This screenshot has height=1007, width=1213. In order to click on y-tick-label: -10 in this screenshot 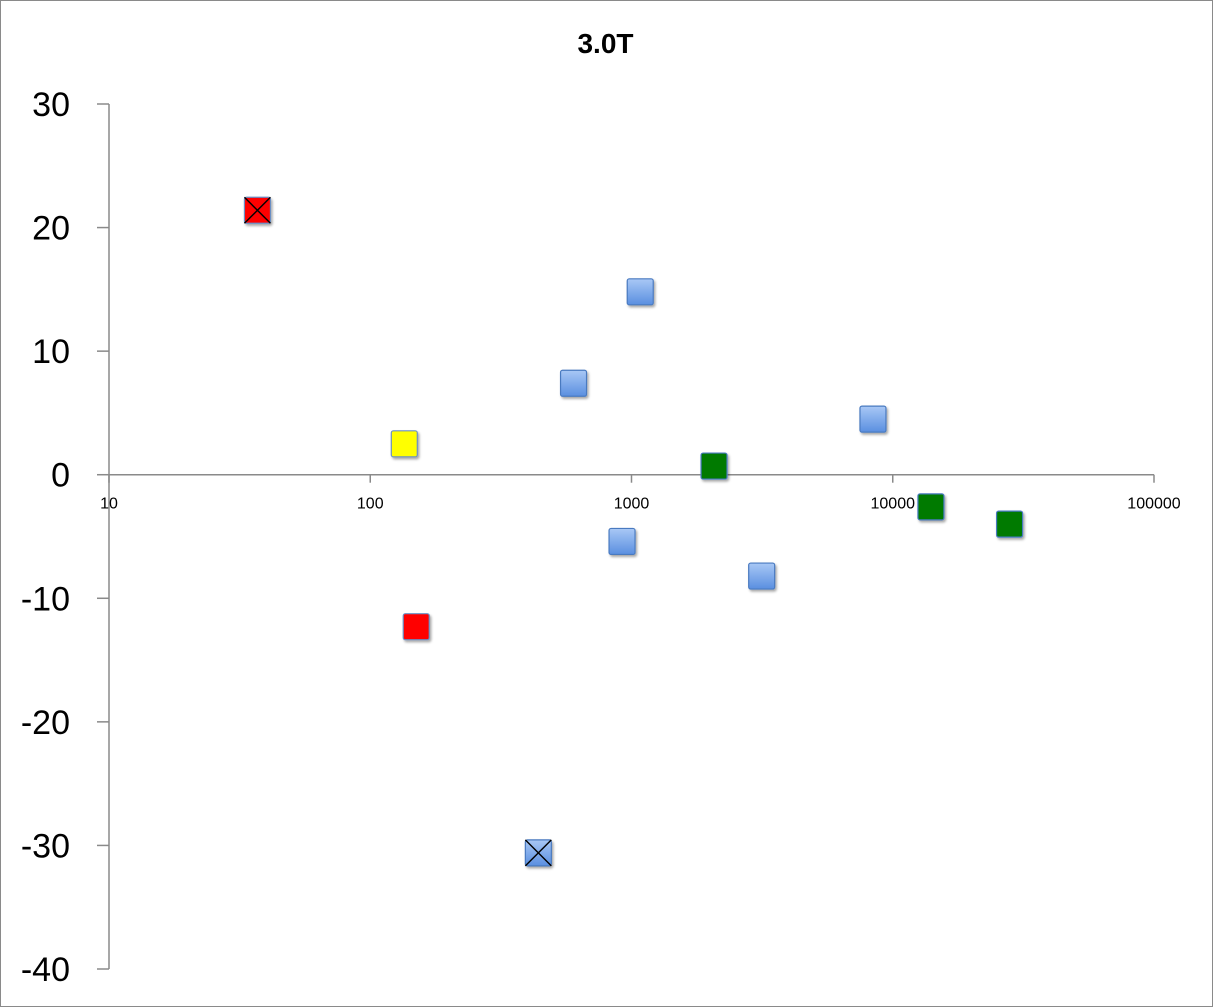, I will do `click(45, 599)`.